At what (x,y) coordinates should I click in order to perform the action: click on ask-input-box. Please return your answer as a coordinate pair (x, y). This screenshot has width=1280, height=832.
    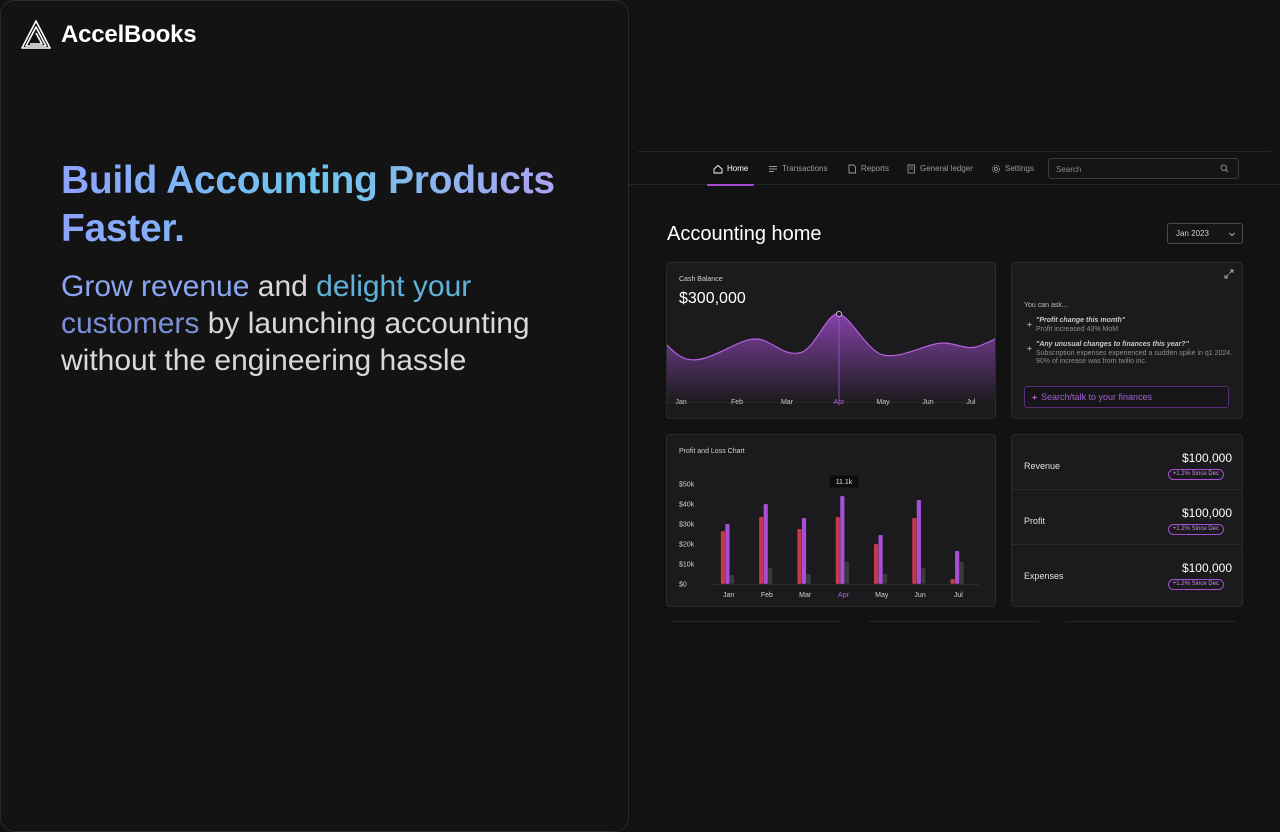
    Looking at the image, I should click on (1126, 397).